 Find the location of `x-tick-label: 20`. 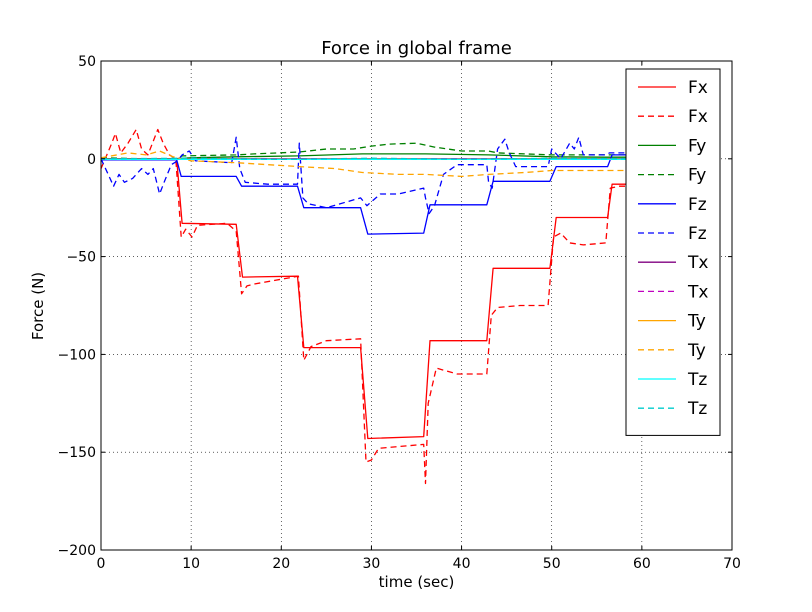

x-tick-label: 20 is located at coordinates (281, 564).